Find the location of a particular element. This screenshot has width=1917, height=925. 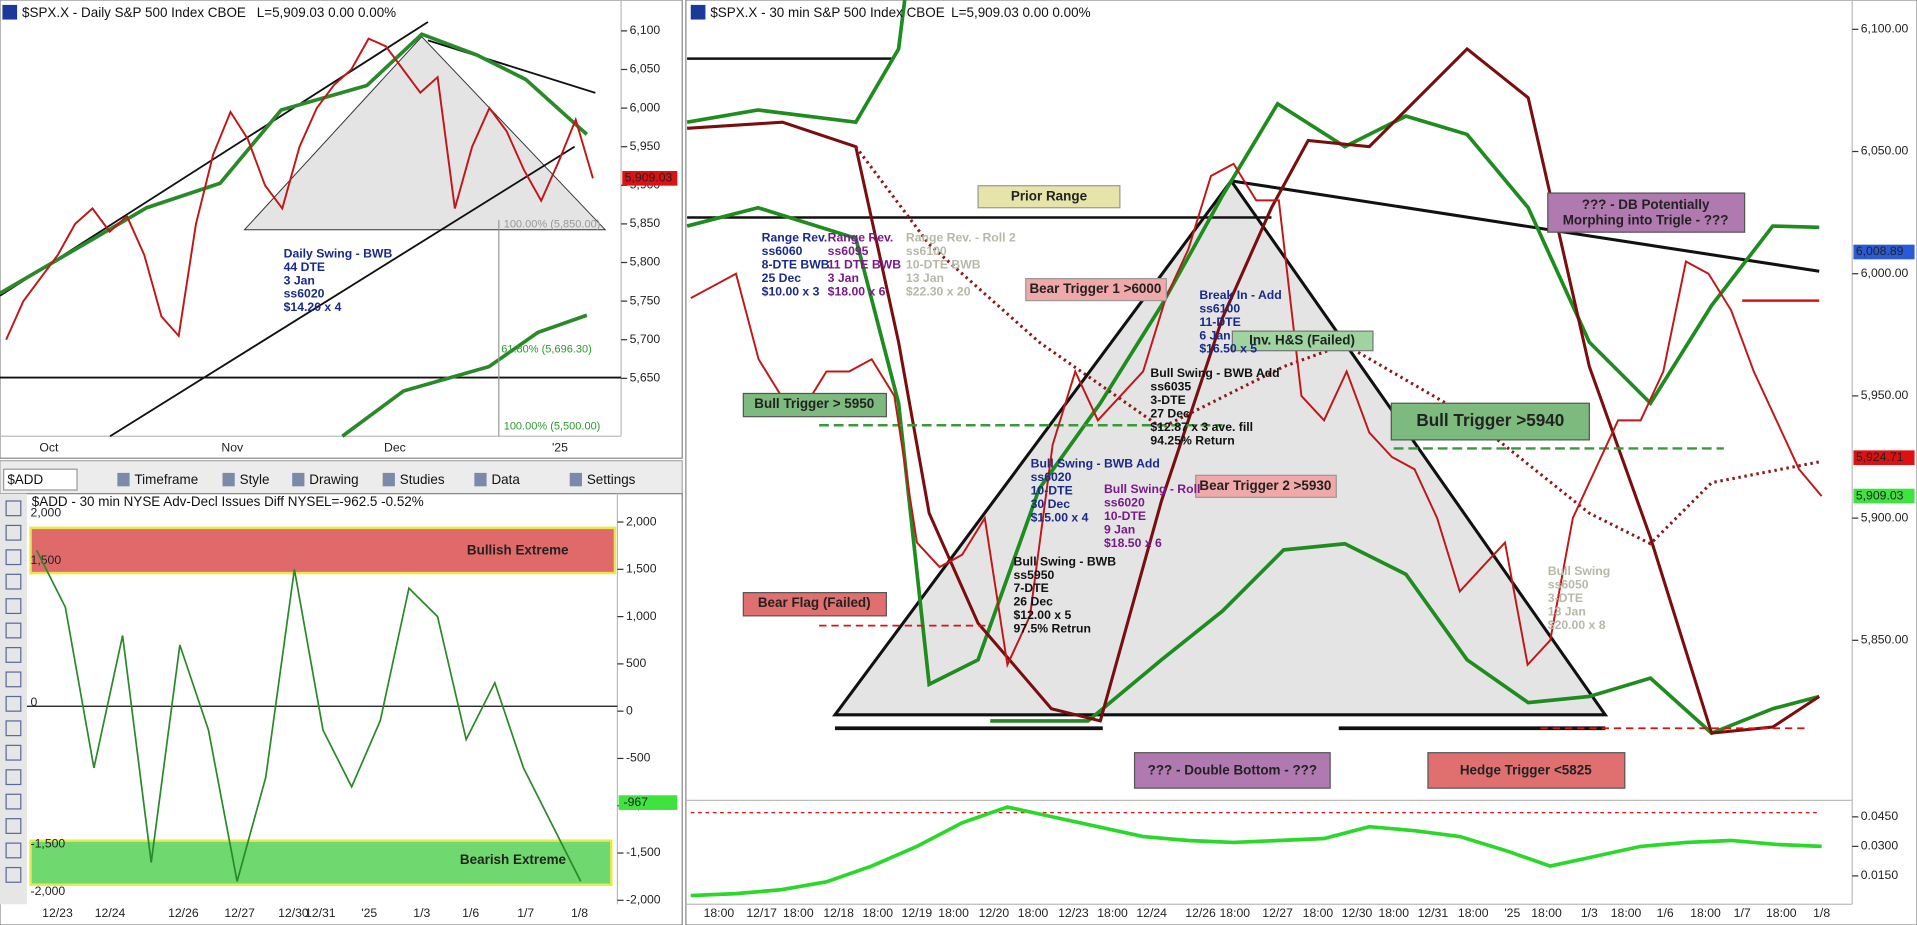

symbol-dropdown is located at coordinates (40, 479).